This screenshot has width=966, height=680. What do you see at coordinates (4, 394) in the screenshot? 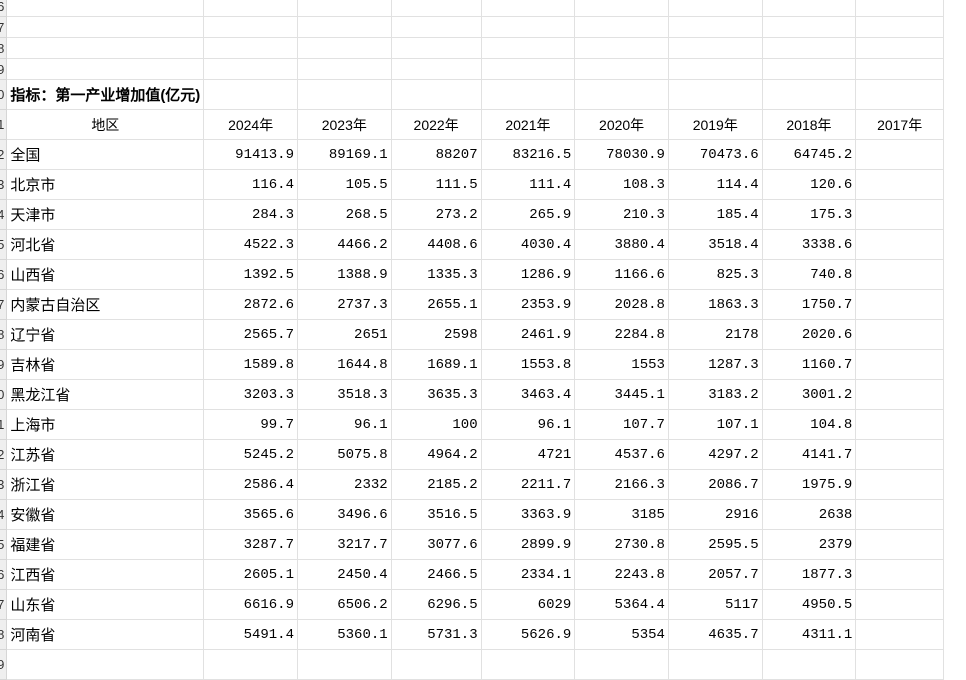
I see `row-header: 20` at bounding box center [4, 394].